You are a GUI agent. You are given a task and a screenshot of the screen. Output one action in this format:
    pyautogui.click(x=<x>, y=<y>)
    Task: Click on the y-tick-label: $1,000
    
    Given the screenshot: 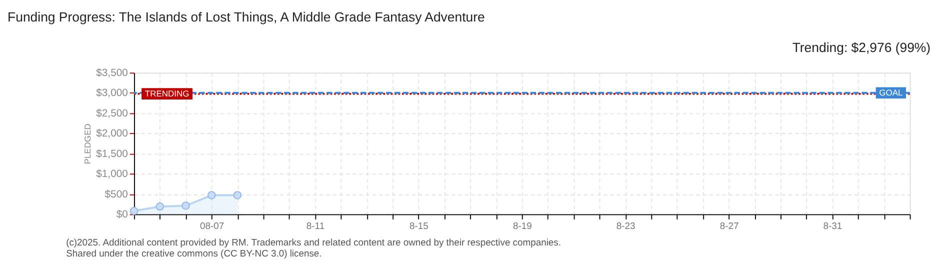 What is the action you would take?
    pyautogui.click(x=112, y=174)
    